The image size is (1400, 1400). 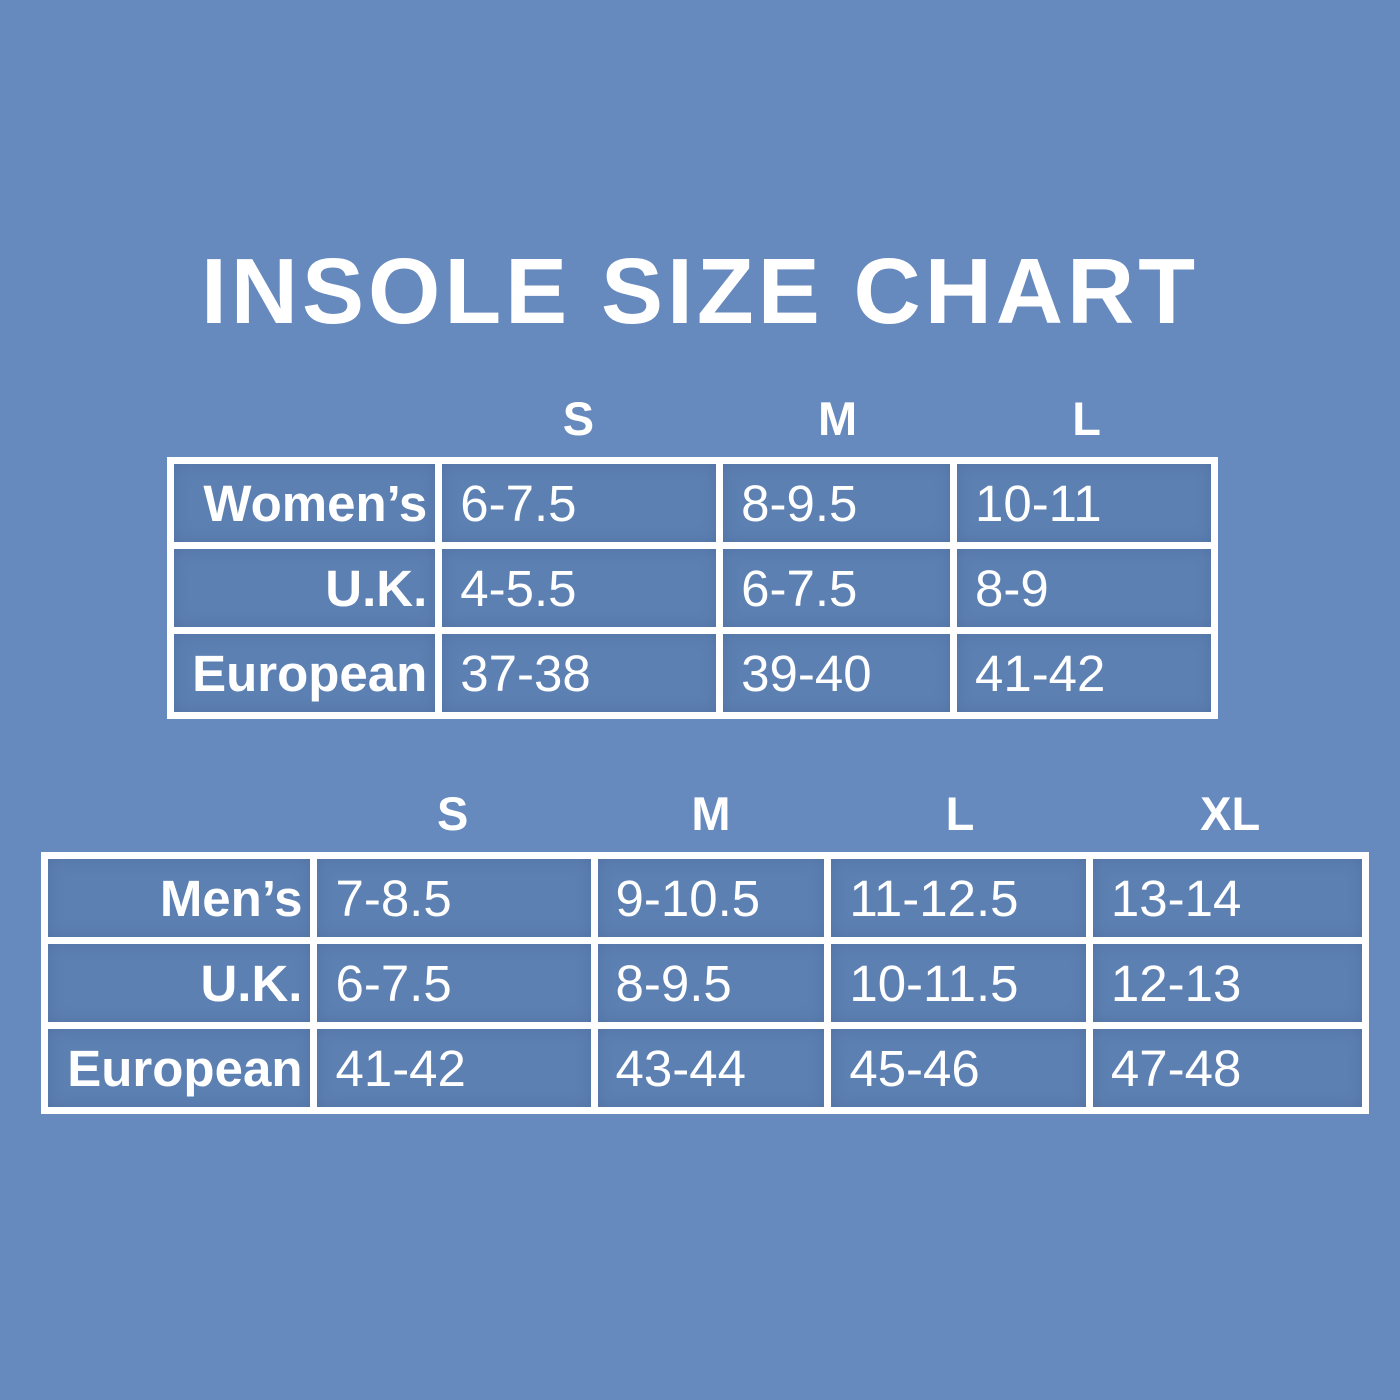 I want to click on mens-size-header-row: S M L XL, so click(x=705, y=813).